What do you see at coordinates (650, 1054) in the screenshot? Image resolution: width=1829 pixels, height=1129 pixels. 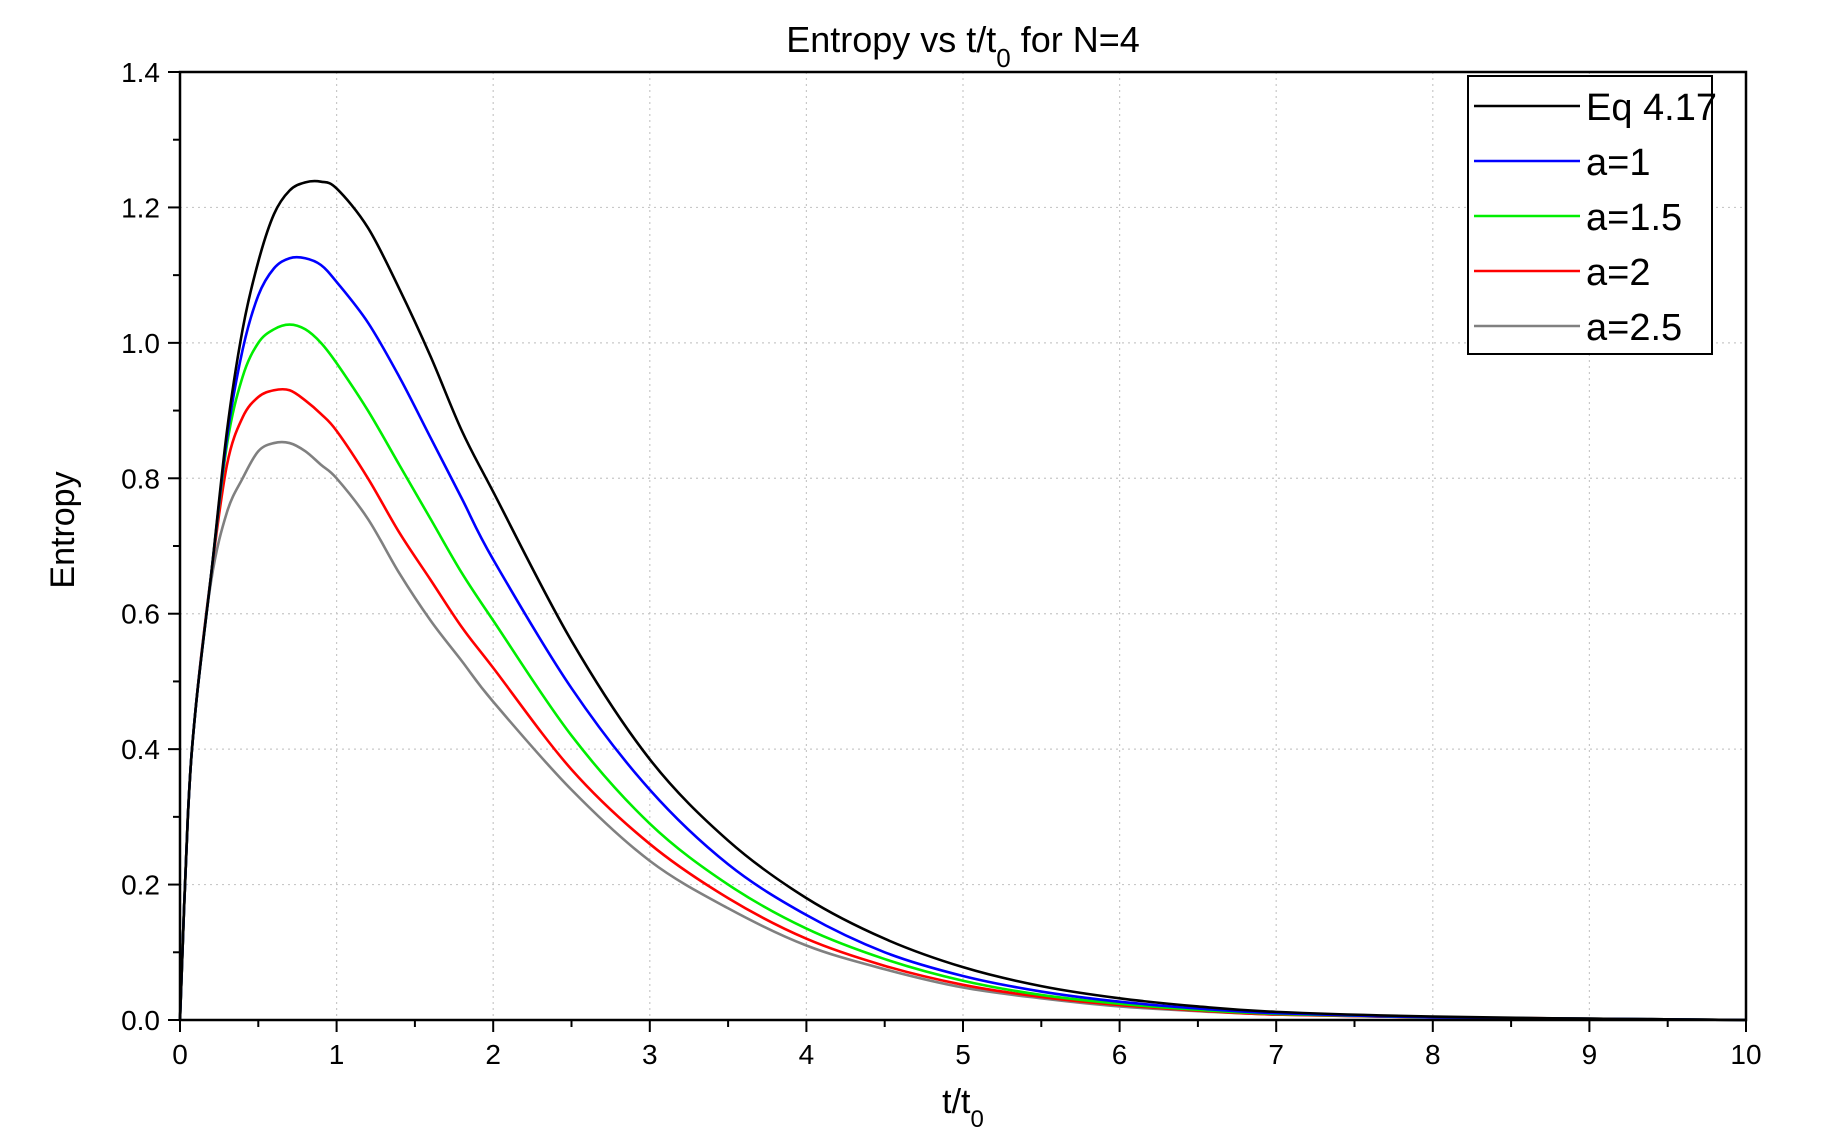 I see `x-tick-label: 3` at bounding box center [650, 1054].